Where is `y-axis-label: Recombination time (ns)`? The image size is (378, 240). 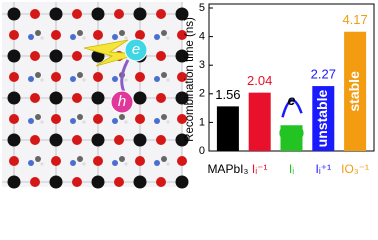
y-axis-label: Recombination time (ns) is located at coordinates (190, 79).